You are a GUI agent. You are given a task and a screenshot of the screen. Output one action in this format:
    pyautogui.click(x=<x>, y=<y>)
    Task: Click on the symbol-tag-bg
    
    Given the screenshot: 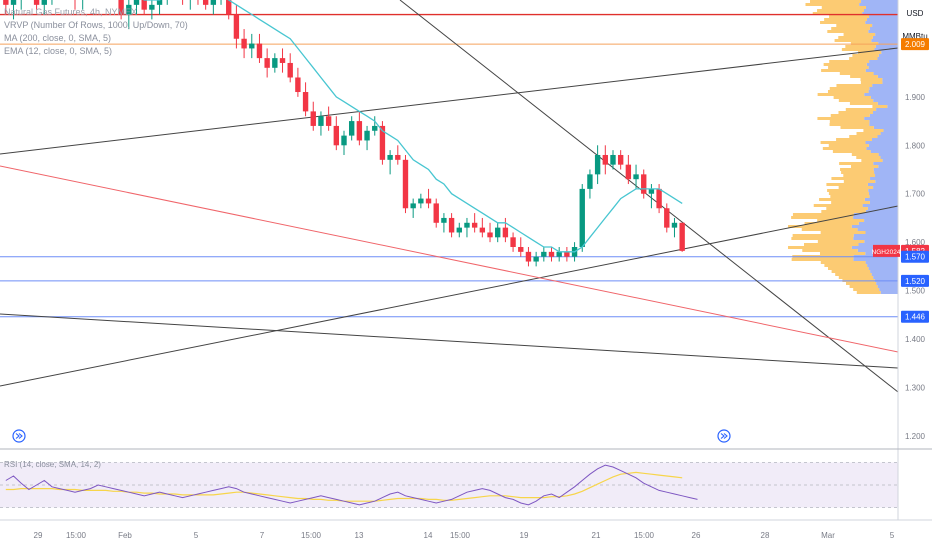 What is the action you would take?
    pyautogui.click(x=886, y=250)
    